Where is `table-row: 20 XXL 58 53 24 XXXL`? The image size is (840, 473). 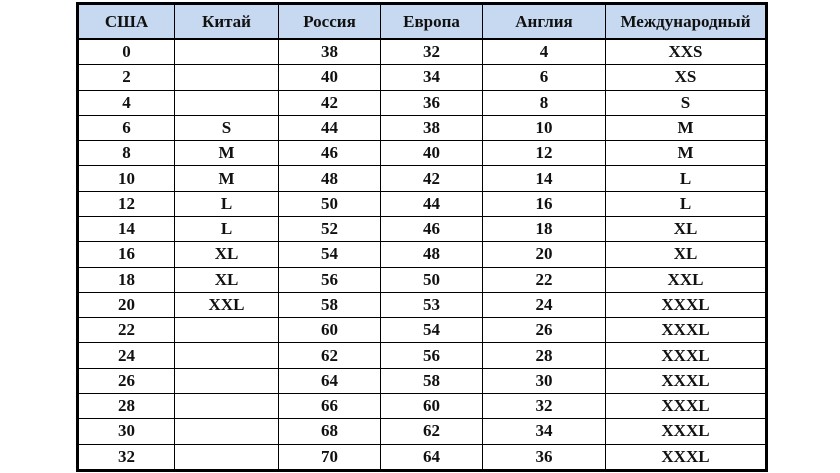 table-row: 20 XXL 58 53 24 XXXL is located at coordinates (422, 305).